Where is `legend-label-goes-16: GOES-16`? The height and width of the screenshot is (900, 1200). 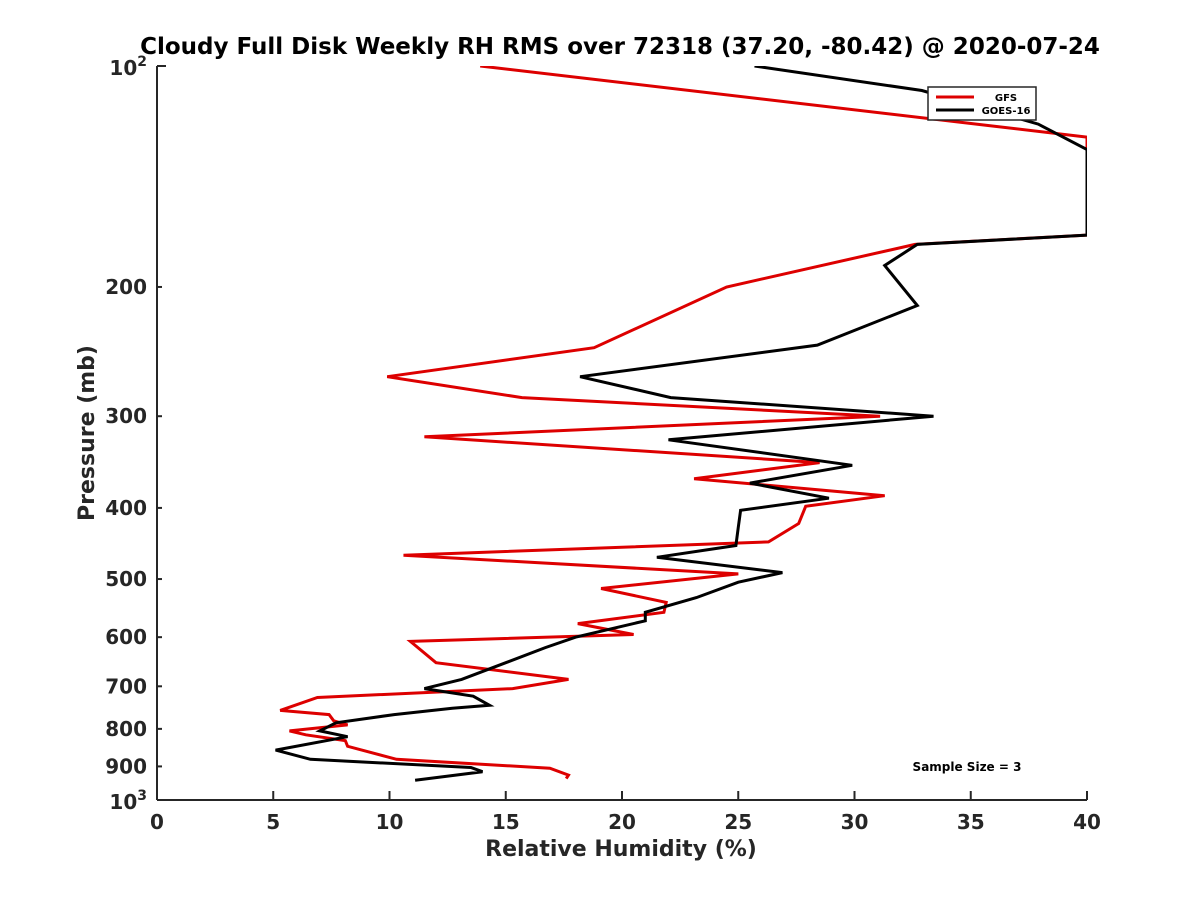 legend-label-goes-16: GOES-16 is located at coordinates (1006, 111).